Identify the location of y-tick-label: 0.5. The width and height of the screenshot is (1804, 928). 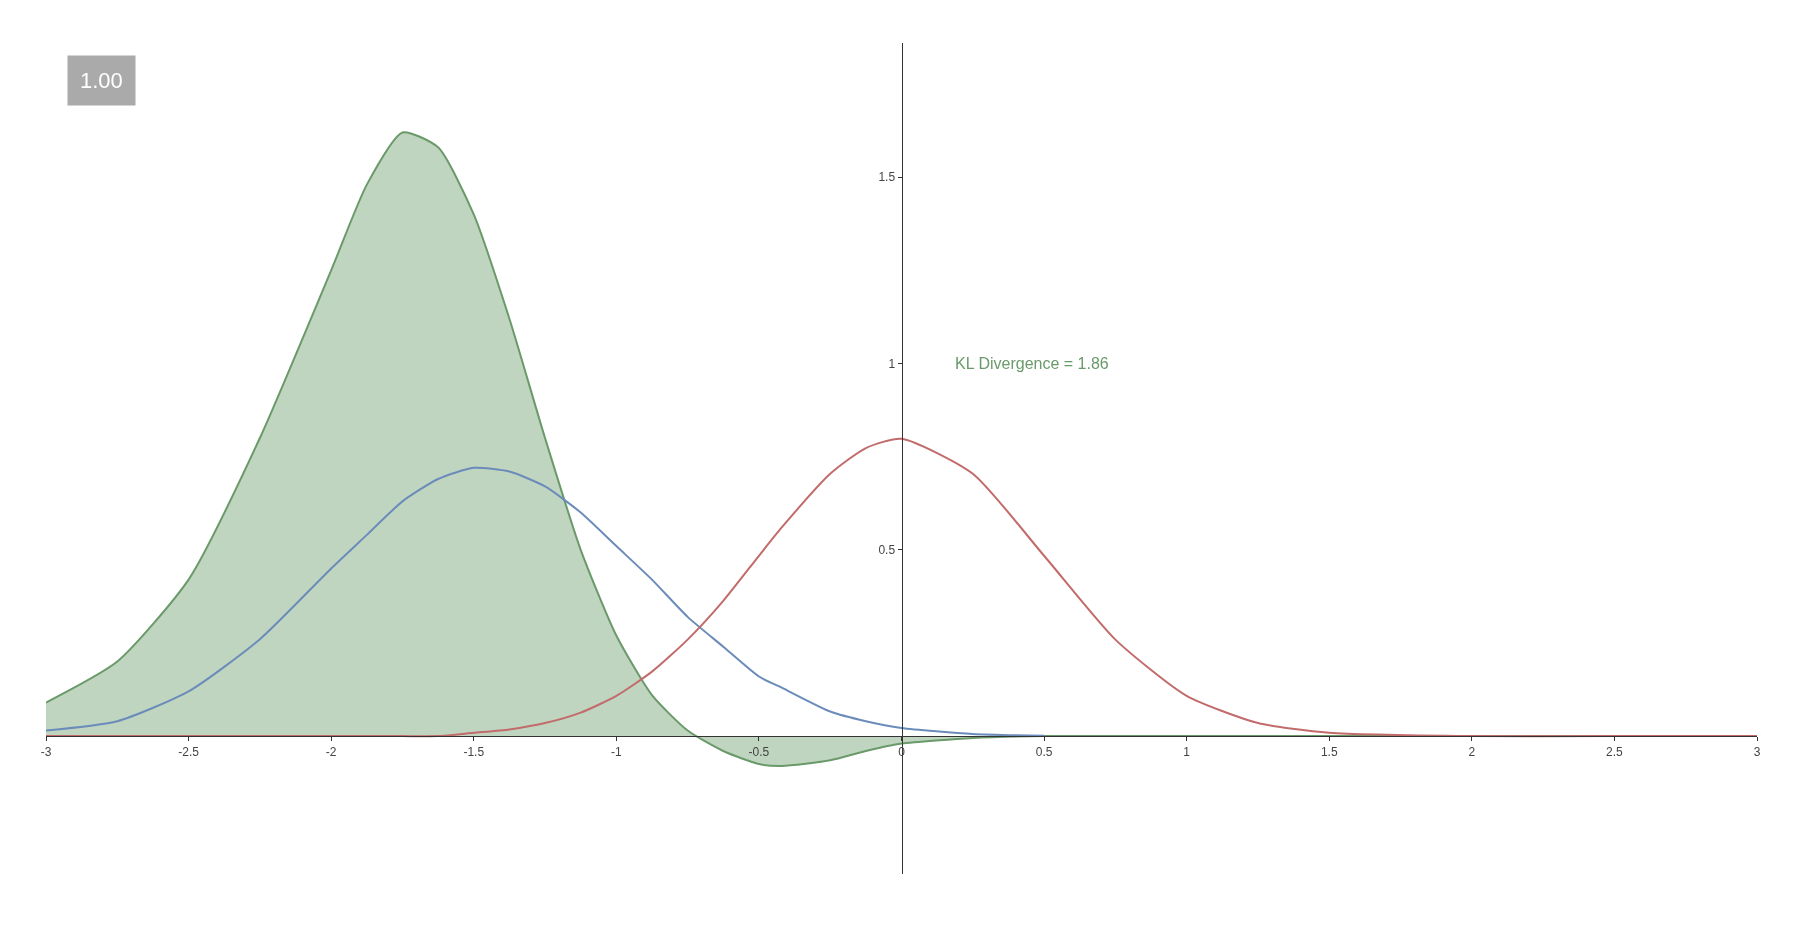
(887, 550).